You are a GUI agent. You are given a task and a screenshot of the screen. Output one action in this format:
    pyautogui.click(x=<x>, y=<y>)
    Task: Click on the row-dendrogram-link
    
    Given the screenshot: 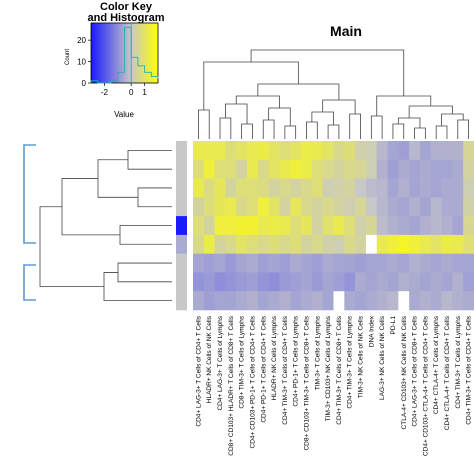 What is the action you would take?
    pyautogui.click(x=149, y=159)
    